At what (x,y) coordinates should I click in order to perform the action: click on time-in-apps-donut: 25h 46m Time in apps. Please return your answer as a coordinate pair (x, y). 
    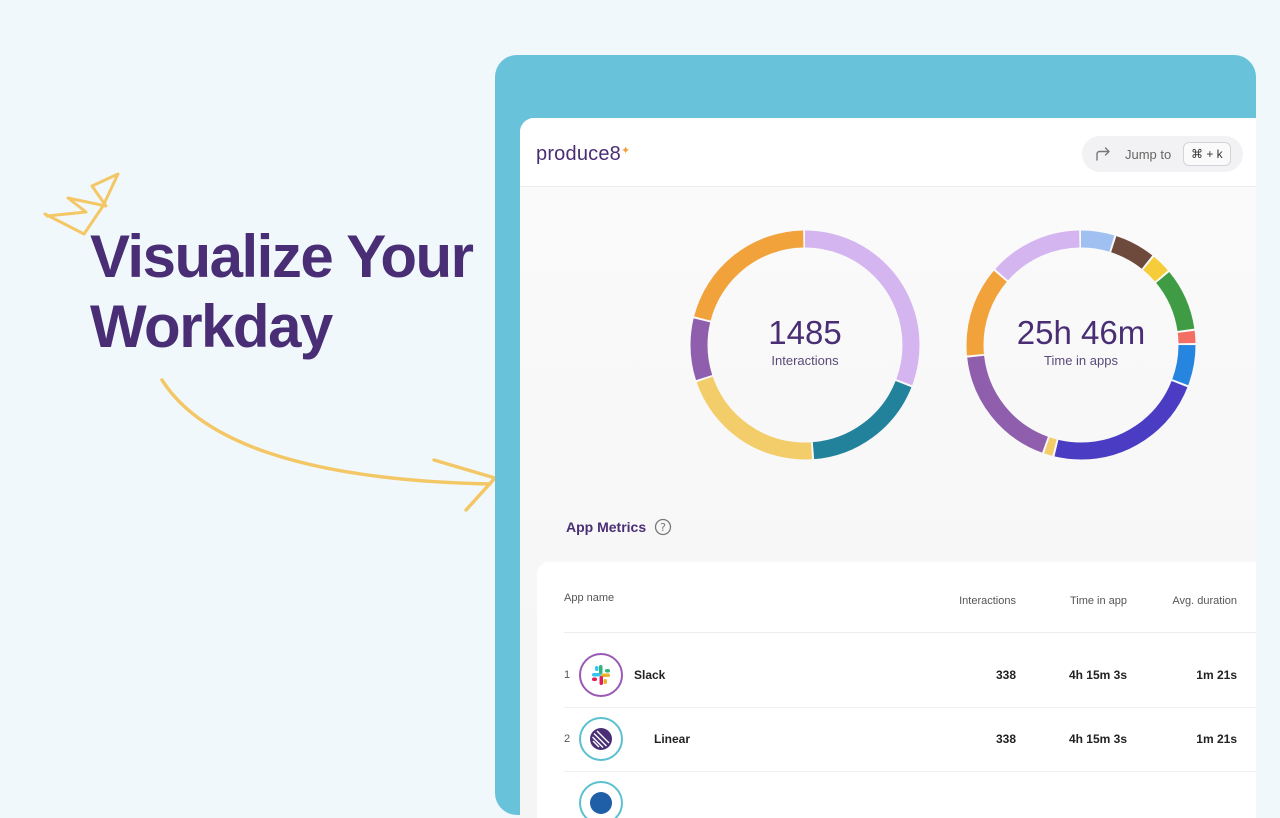
    Looking at the image, I should click on (1081, 345).